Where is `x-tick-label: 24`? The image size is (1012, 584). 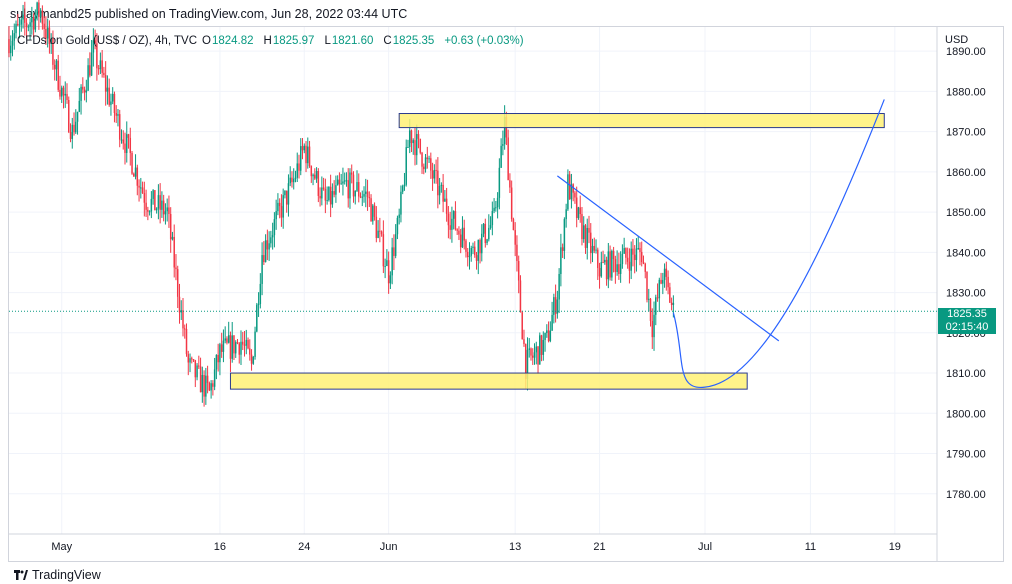
x-tick-label: 24 is located at coordinates (304, 547).